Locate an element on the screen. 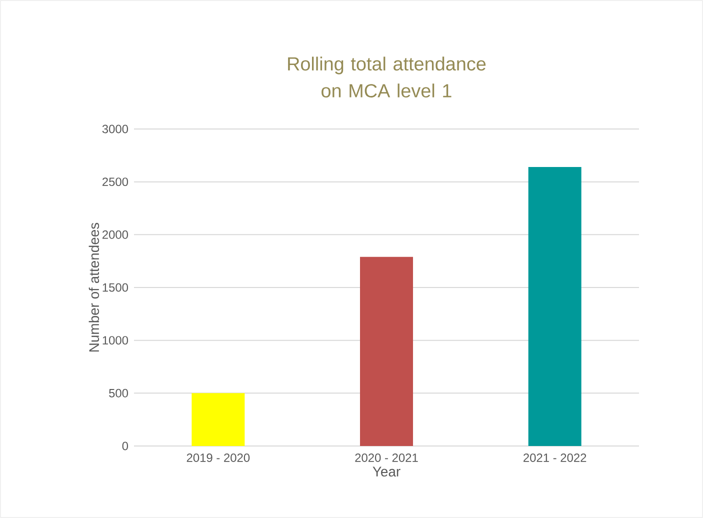  x-tick-label: 2019 - 2020 is located at coordinates (218, 458).